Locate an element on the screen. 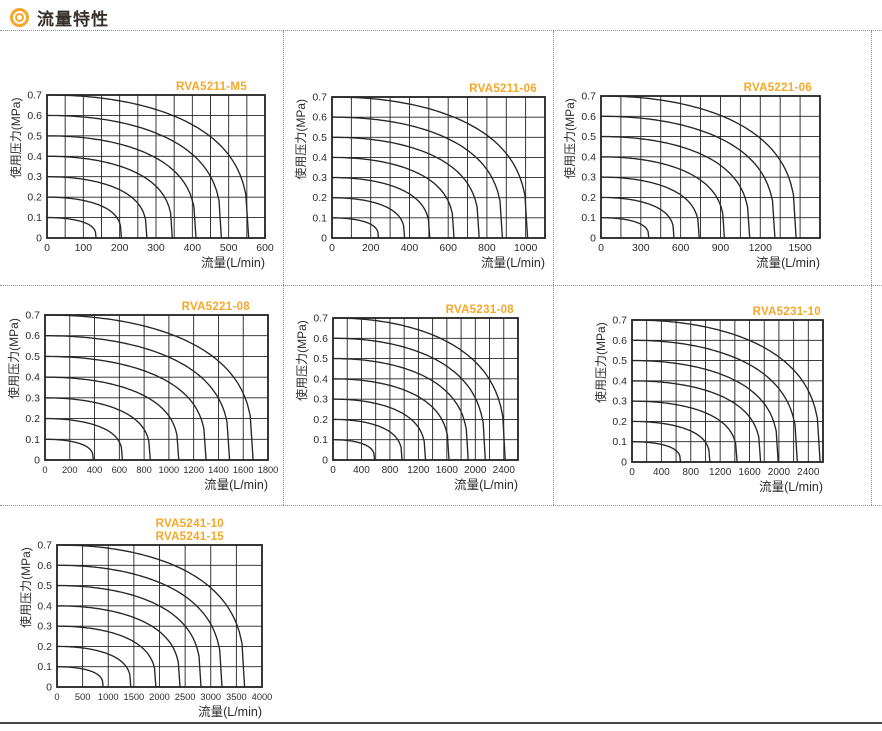 This screenshot has width=882, height=731. page-title: 流量特性 is located at coordinates (73, 19).